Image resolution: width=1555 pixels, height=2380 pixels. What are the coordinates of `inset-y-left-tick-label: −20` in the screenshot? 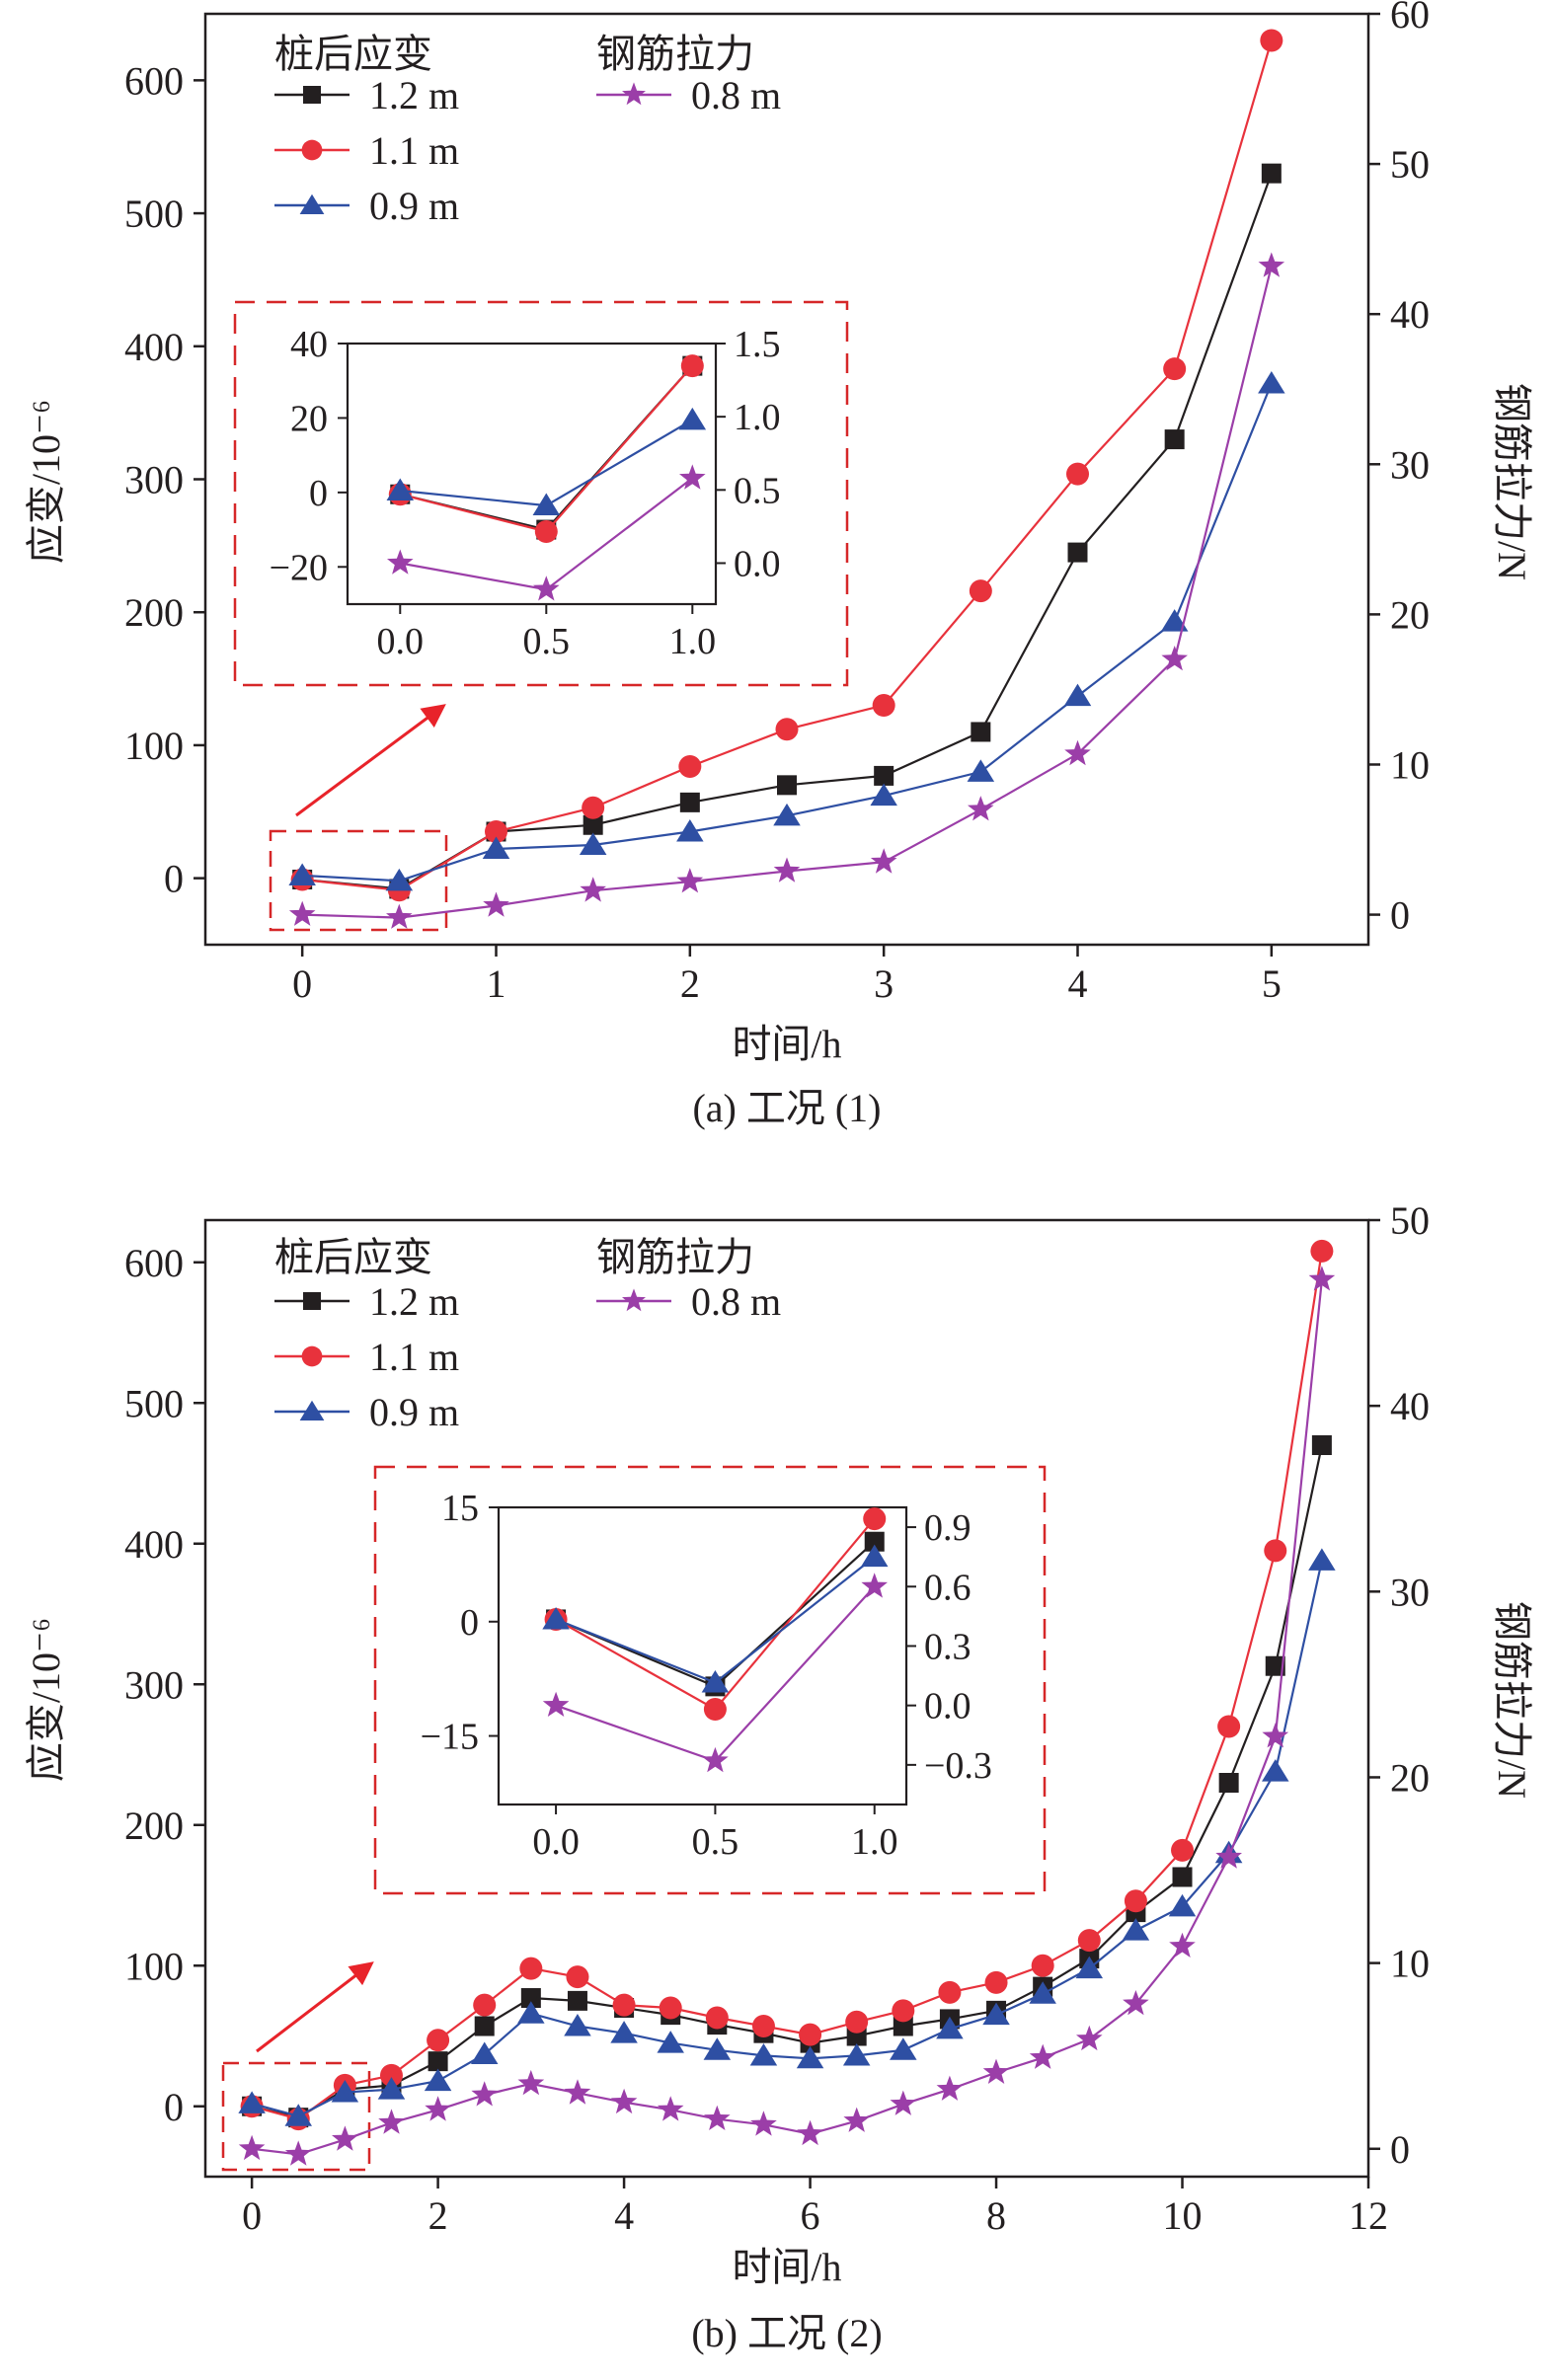 It's located at (299, 567).